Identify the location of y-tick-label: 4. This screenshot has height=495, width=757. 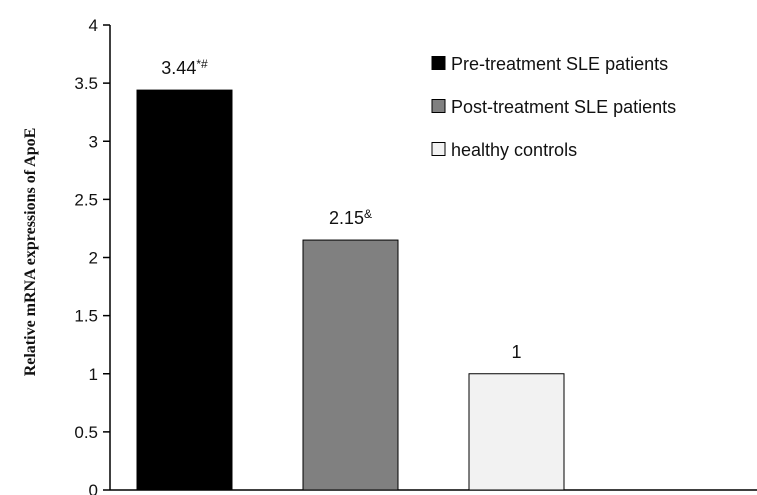
(93, 25).